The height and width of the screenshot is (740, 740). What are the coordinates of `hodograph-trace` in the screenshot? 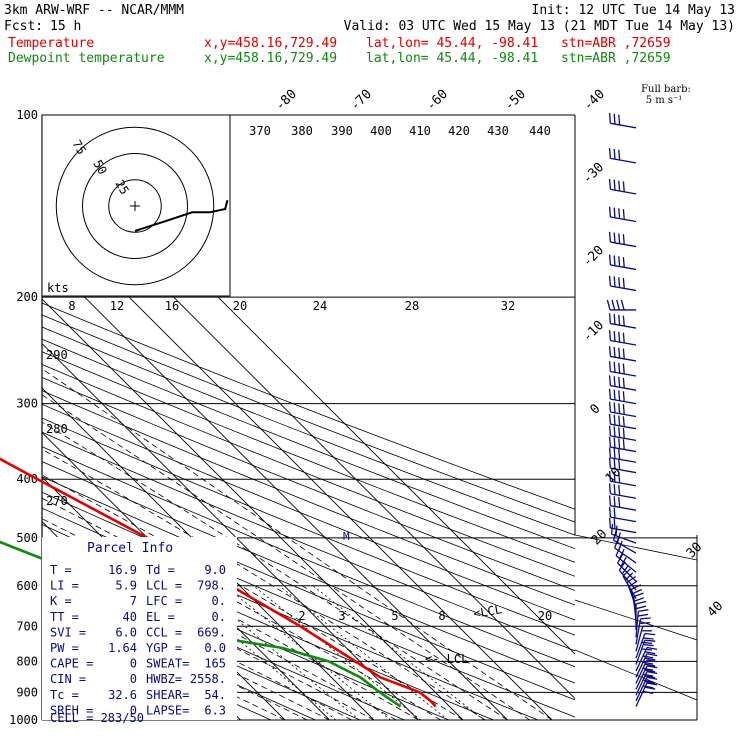 It's located at (181, 215).